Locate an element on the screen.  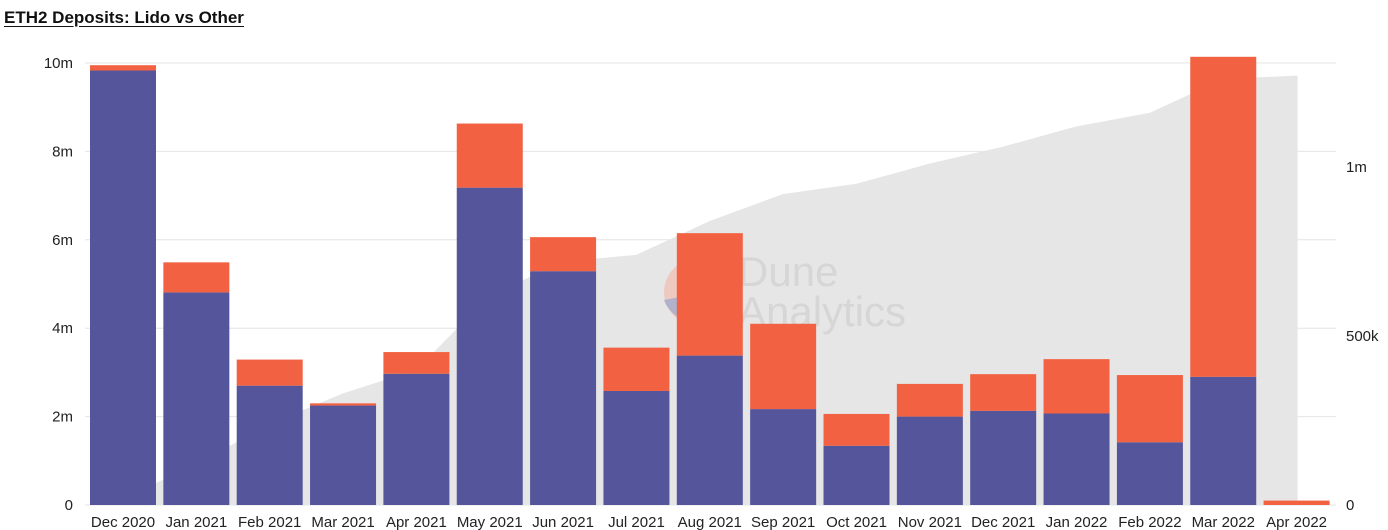
watermark-line1: Dune is located at coordinates (788, 271).